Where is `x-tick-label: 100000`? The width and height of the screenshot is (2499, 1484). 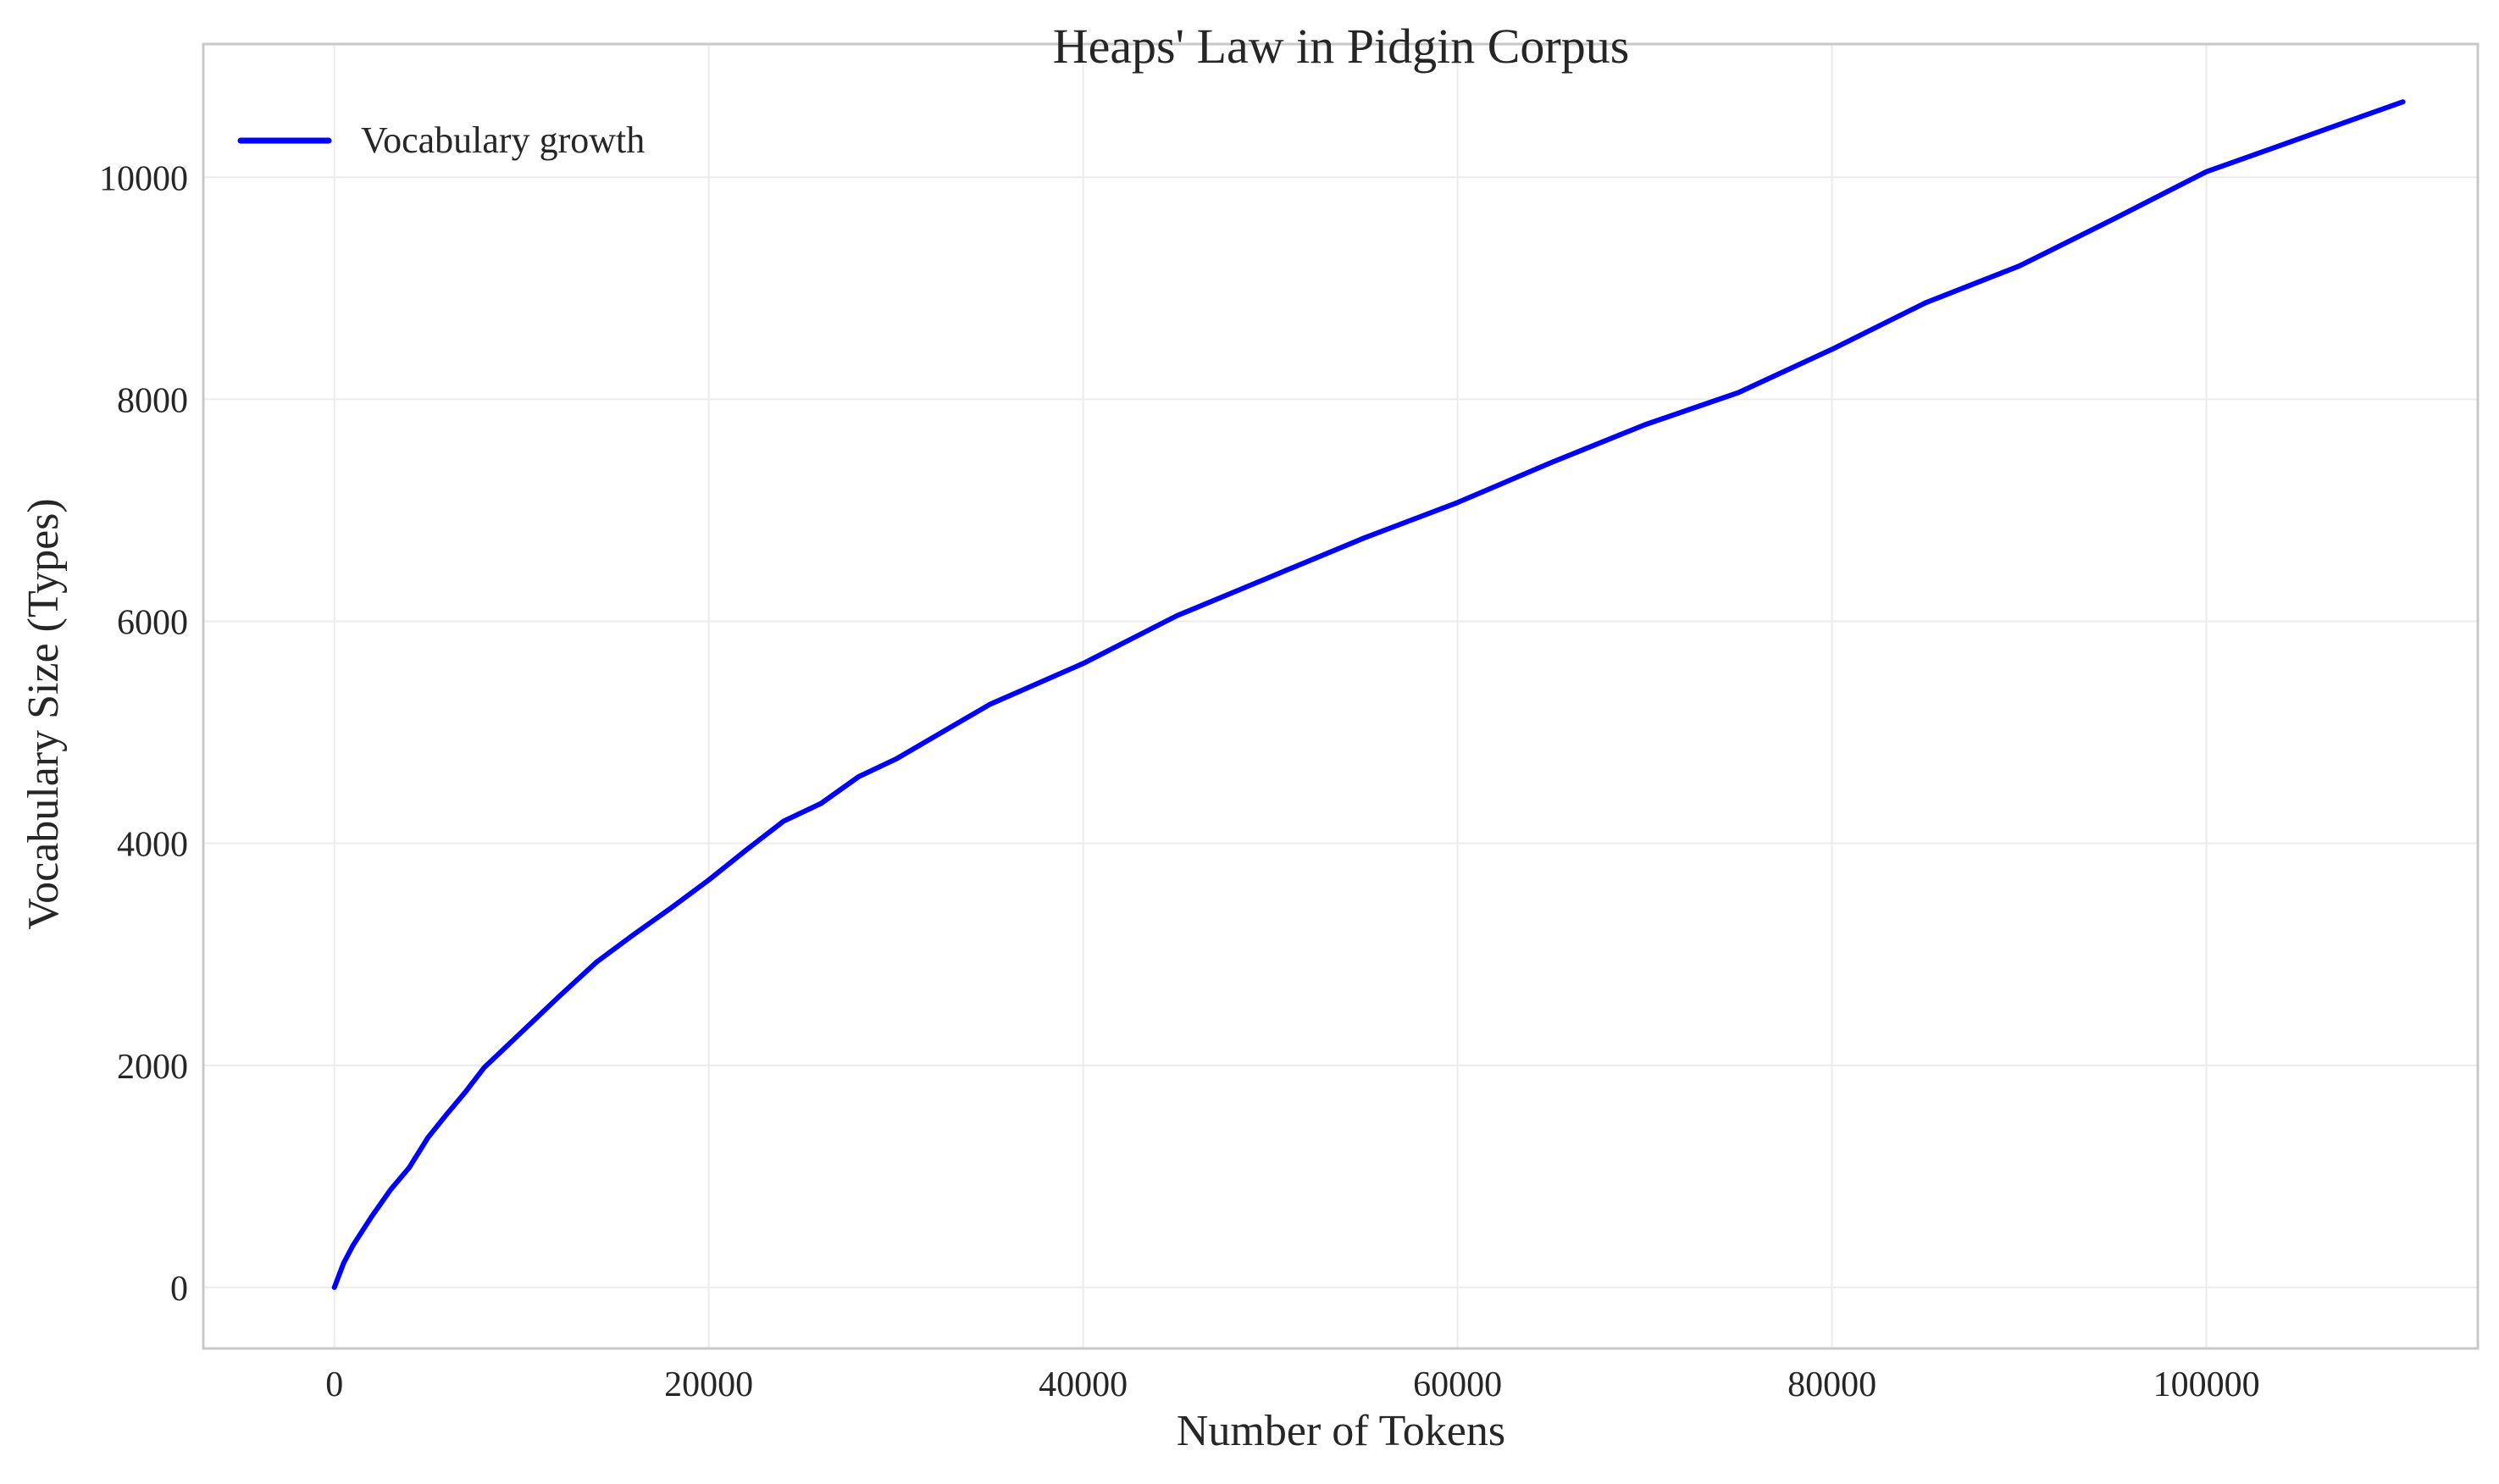 x-tick-label: 100000 is located at coordinates (2206, 1384).